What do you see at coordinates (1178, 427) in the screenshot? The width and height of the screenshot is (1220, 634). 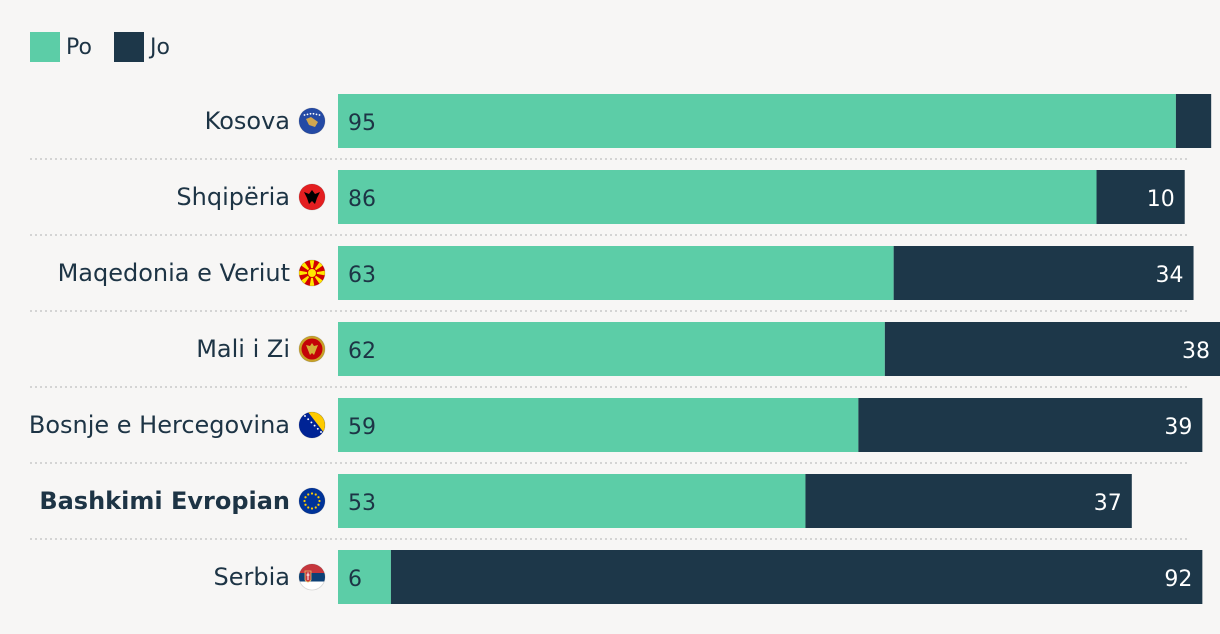 I see `data-label-jo: 39` at bounding box center [1178, 427].